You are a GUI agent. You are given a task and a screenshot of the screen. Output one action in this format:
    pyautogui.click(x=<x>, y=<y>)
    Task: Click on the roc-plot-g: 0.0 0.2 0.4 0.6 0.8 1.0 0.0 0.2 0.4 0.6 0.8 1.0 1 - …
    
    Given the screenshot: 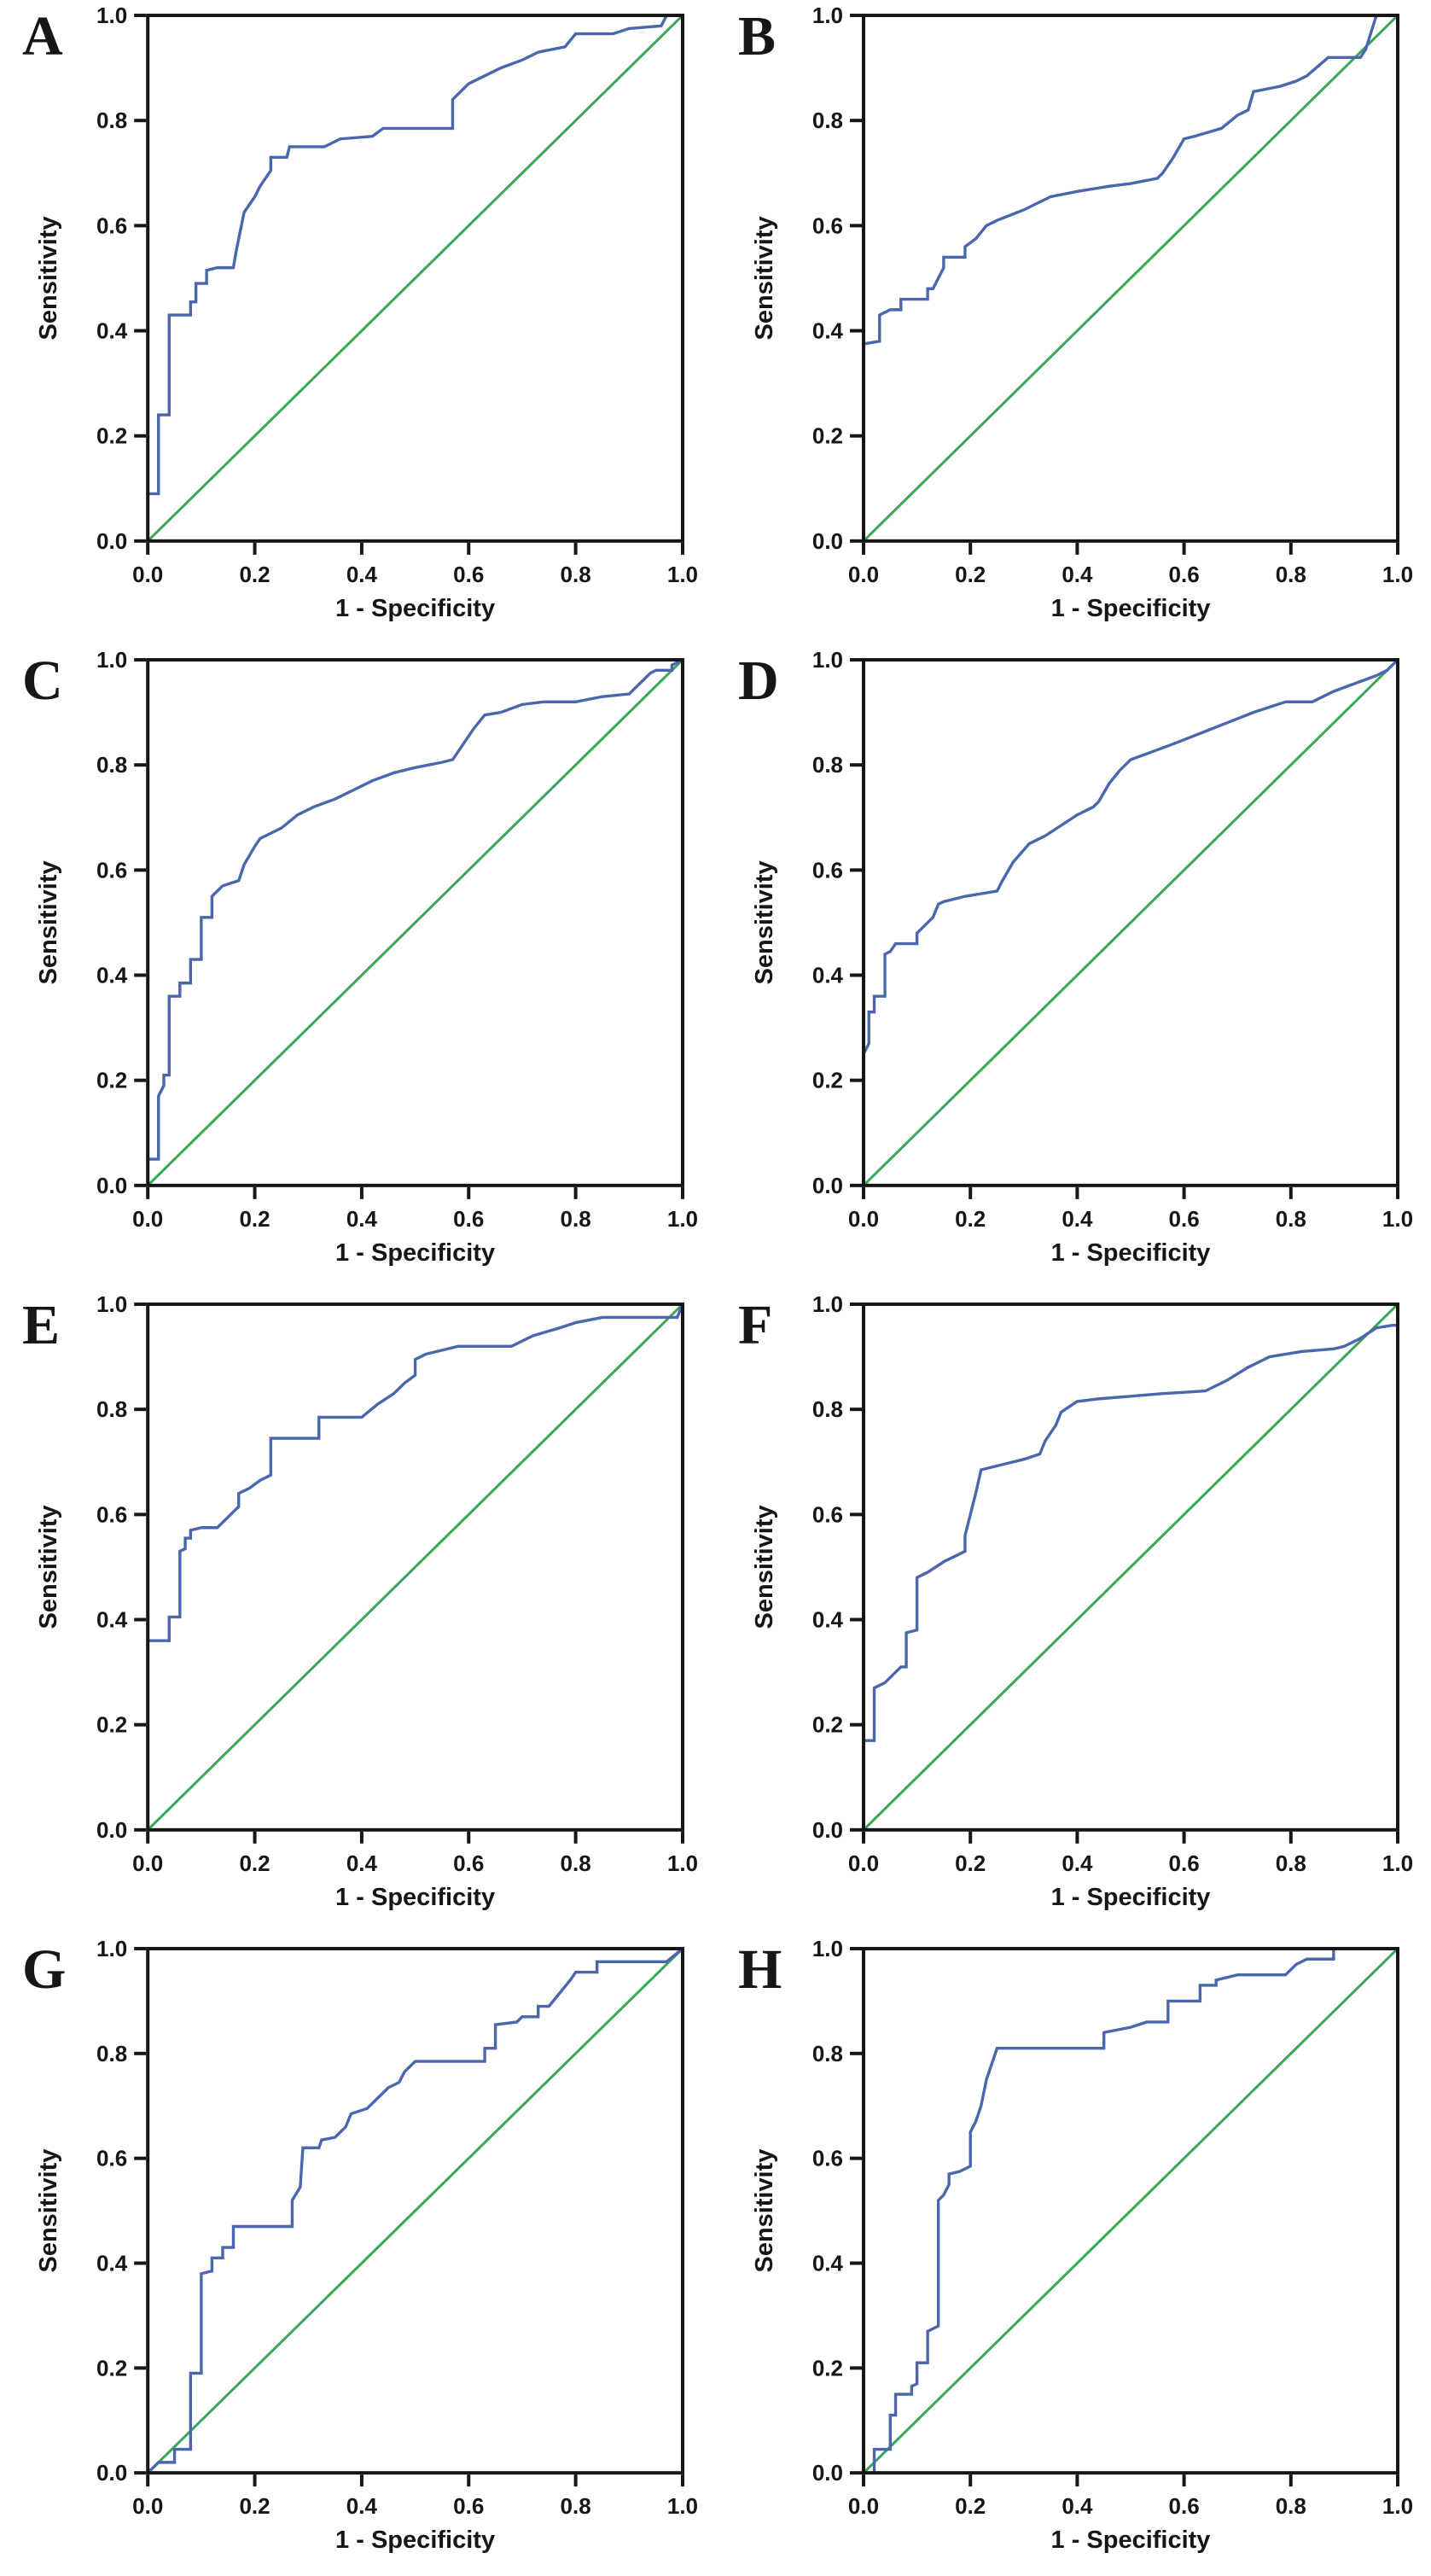 What is the action you would take?
    pyautogui.click(x=358, y=2254)
    